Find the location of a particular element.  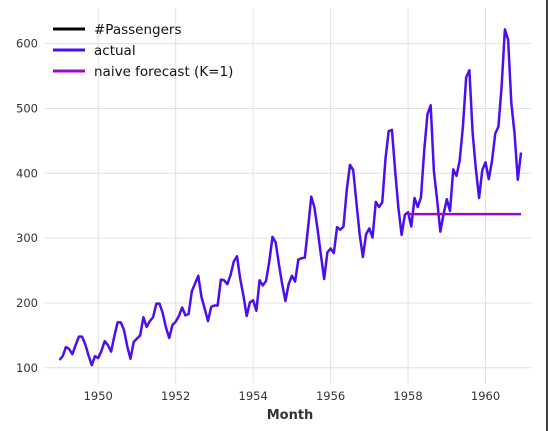

legend-label-2: naive forecast (K=1) is located at coordinates (163, 72).